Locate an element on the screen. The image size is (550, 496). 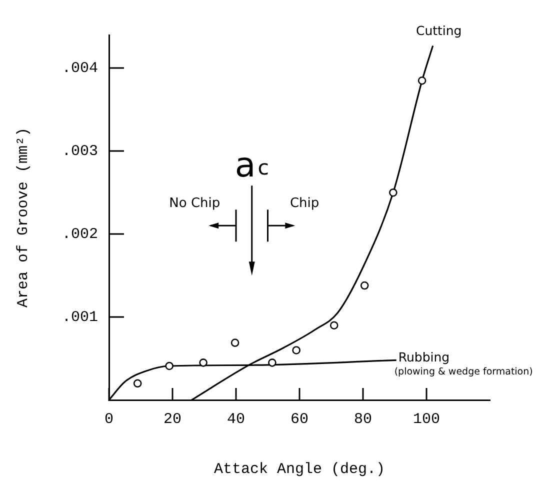
x-tick-label: 100 is located at coordinates (426, 419).